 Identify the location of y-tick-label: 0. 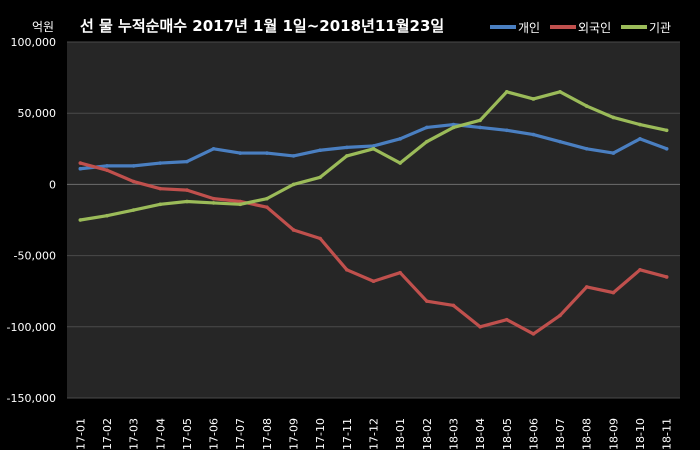
(52, 184).